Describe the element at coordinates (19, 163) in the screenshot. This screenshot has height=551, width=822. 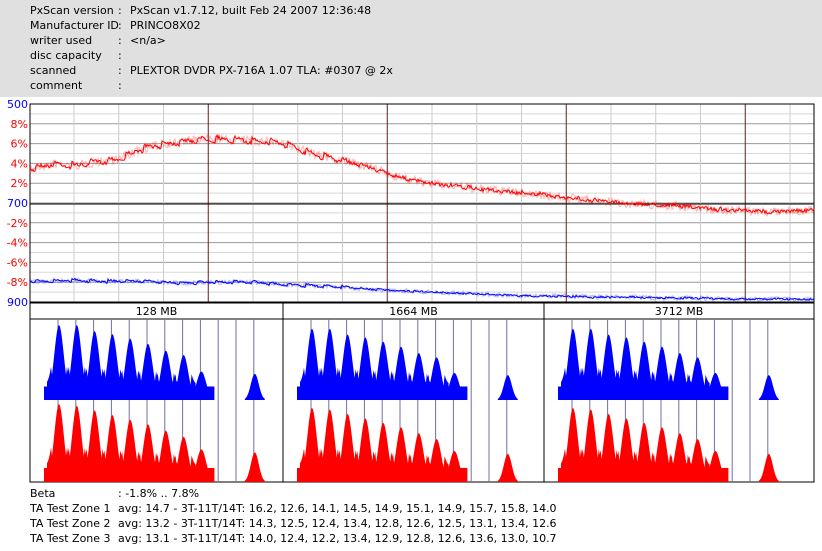
I see `y-tick-label: 4%` at that location.